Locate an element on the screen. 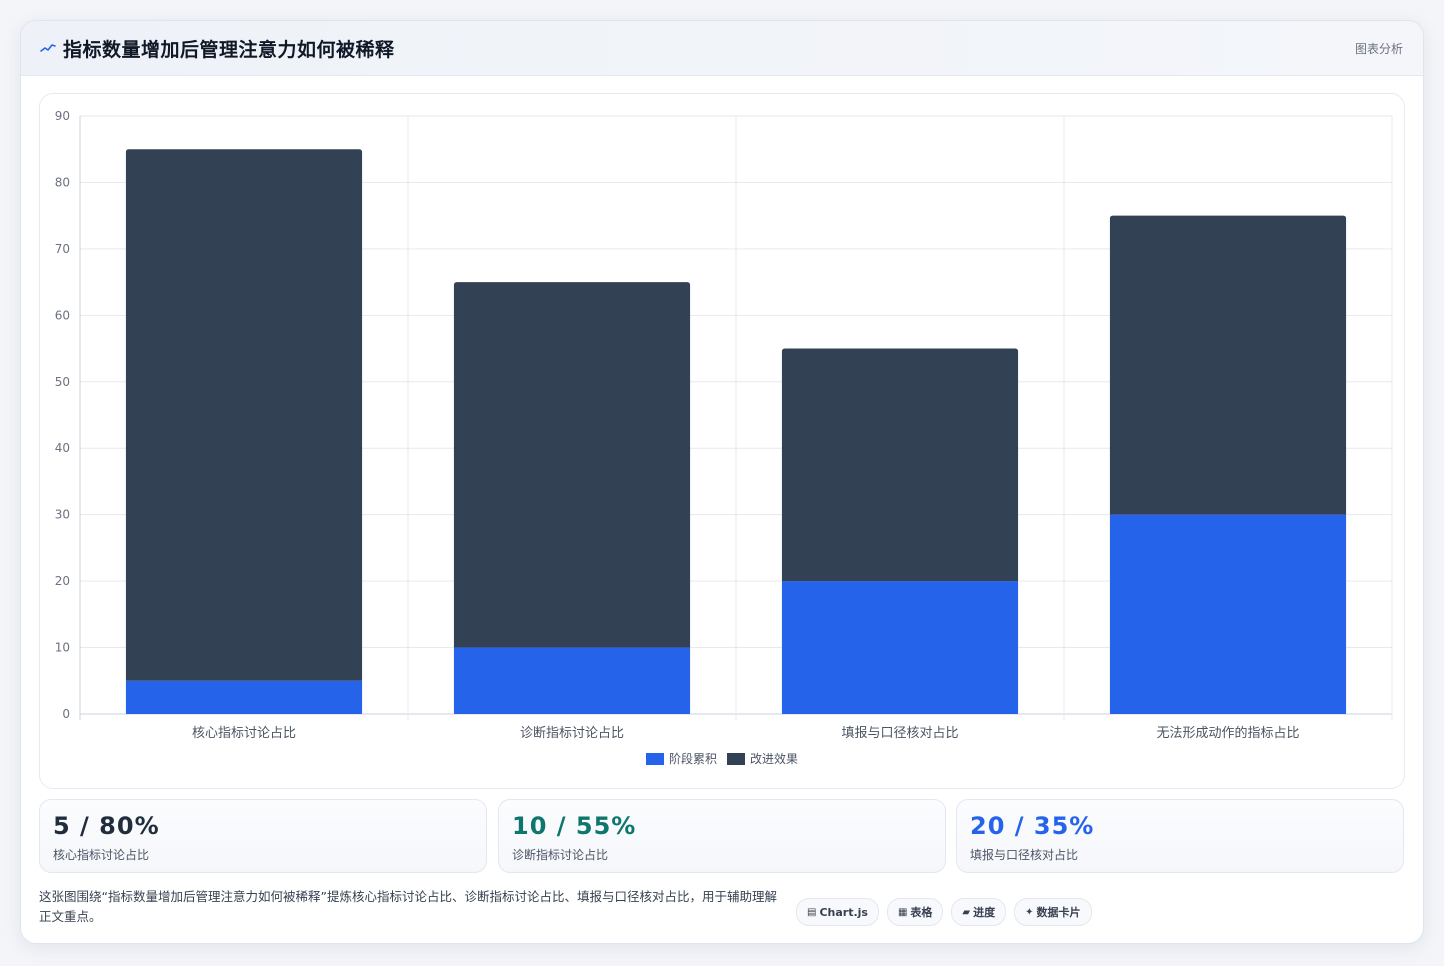 This screenshot has height=966, width=1444. y-tick-label: 20 is located at coordinates (62, 581).